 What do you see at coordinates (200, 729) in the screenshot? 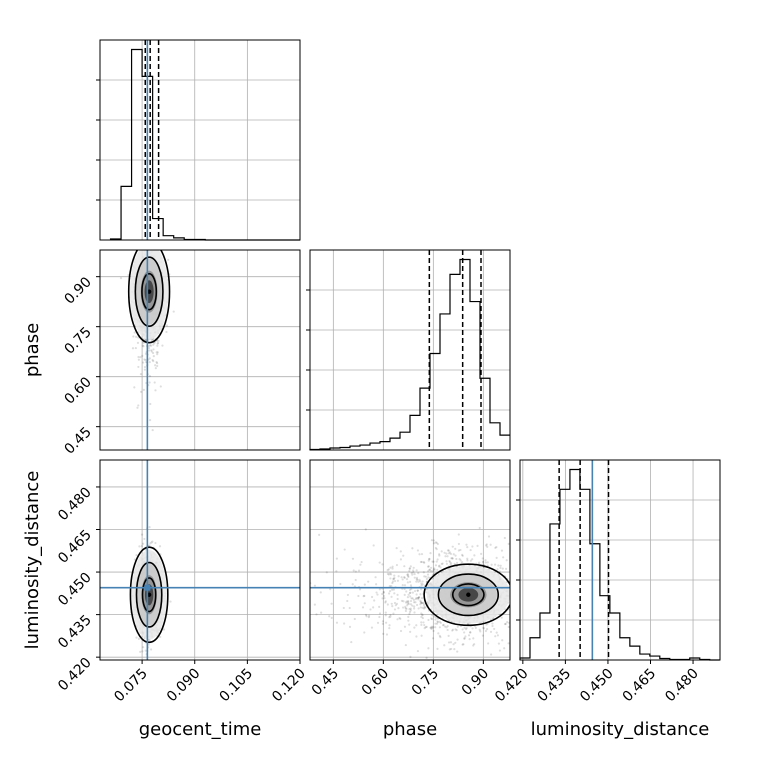
I see `axis-label-geocent_time: geocent_time` at bounding box center [200, 729].